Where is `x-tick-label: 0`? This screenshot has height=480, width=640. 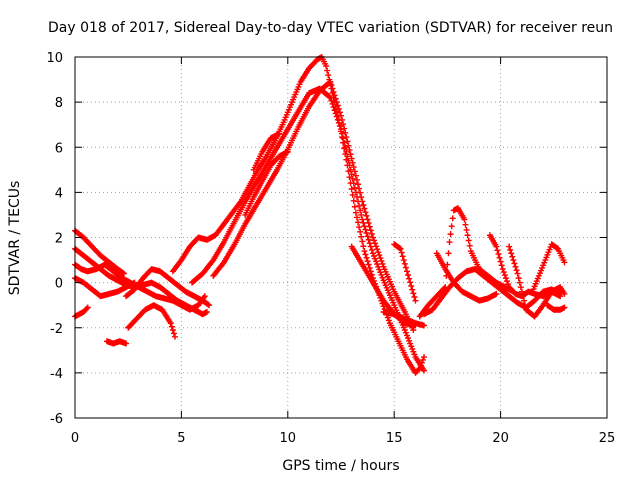
x-tick-label: 0 is located at coordinates (75, 438).